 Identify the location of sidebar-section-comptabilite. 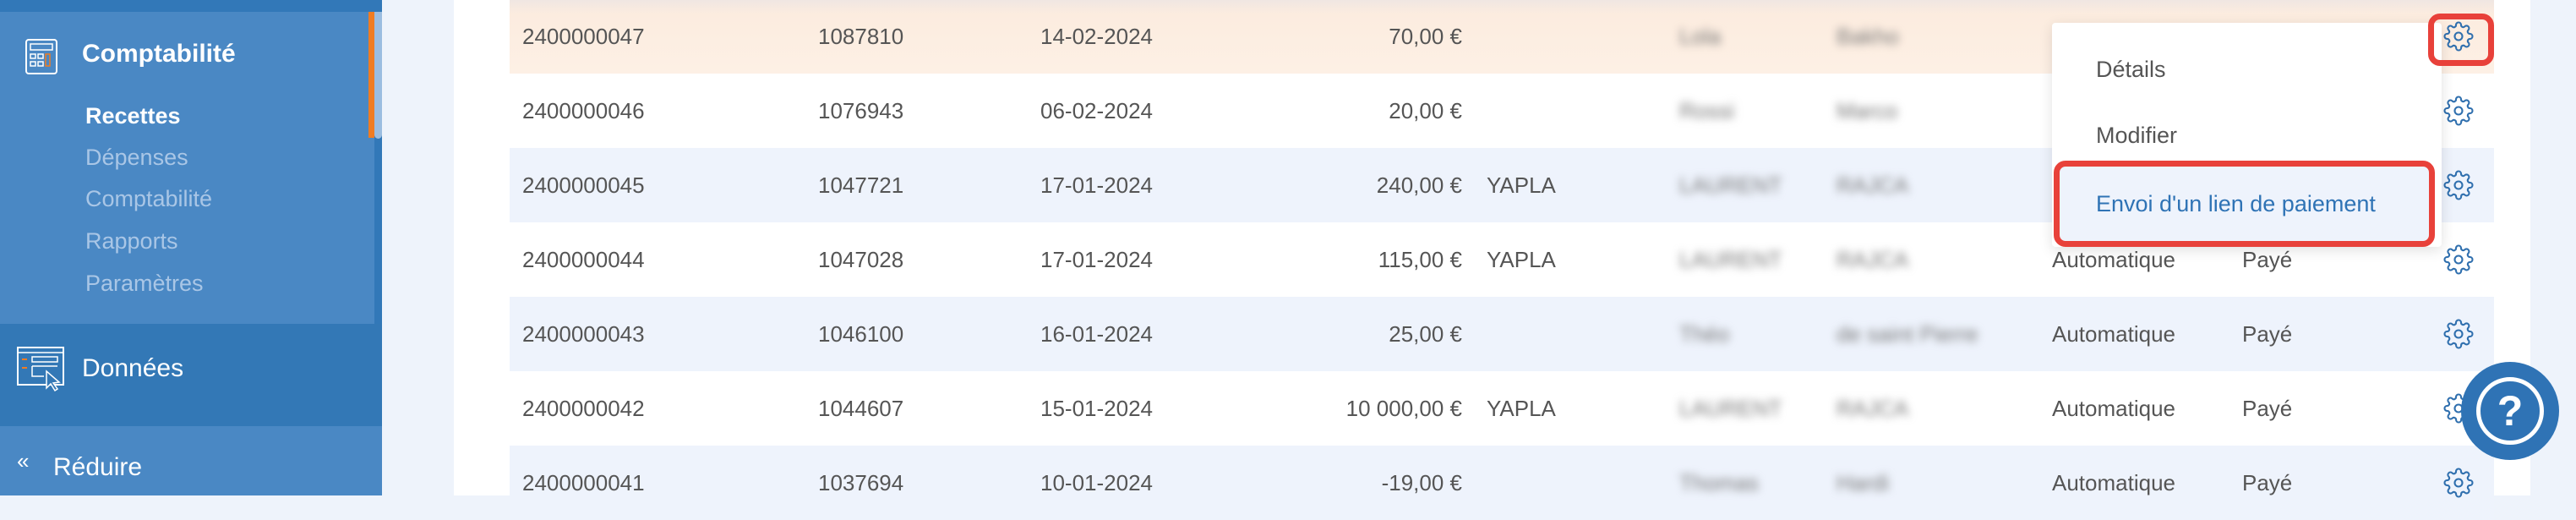
(187, 168).